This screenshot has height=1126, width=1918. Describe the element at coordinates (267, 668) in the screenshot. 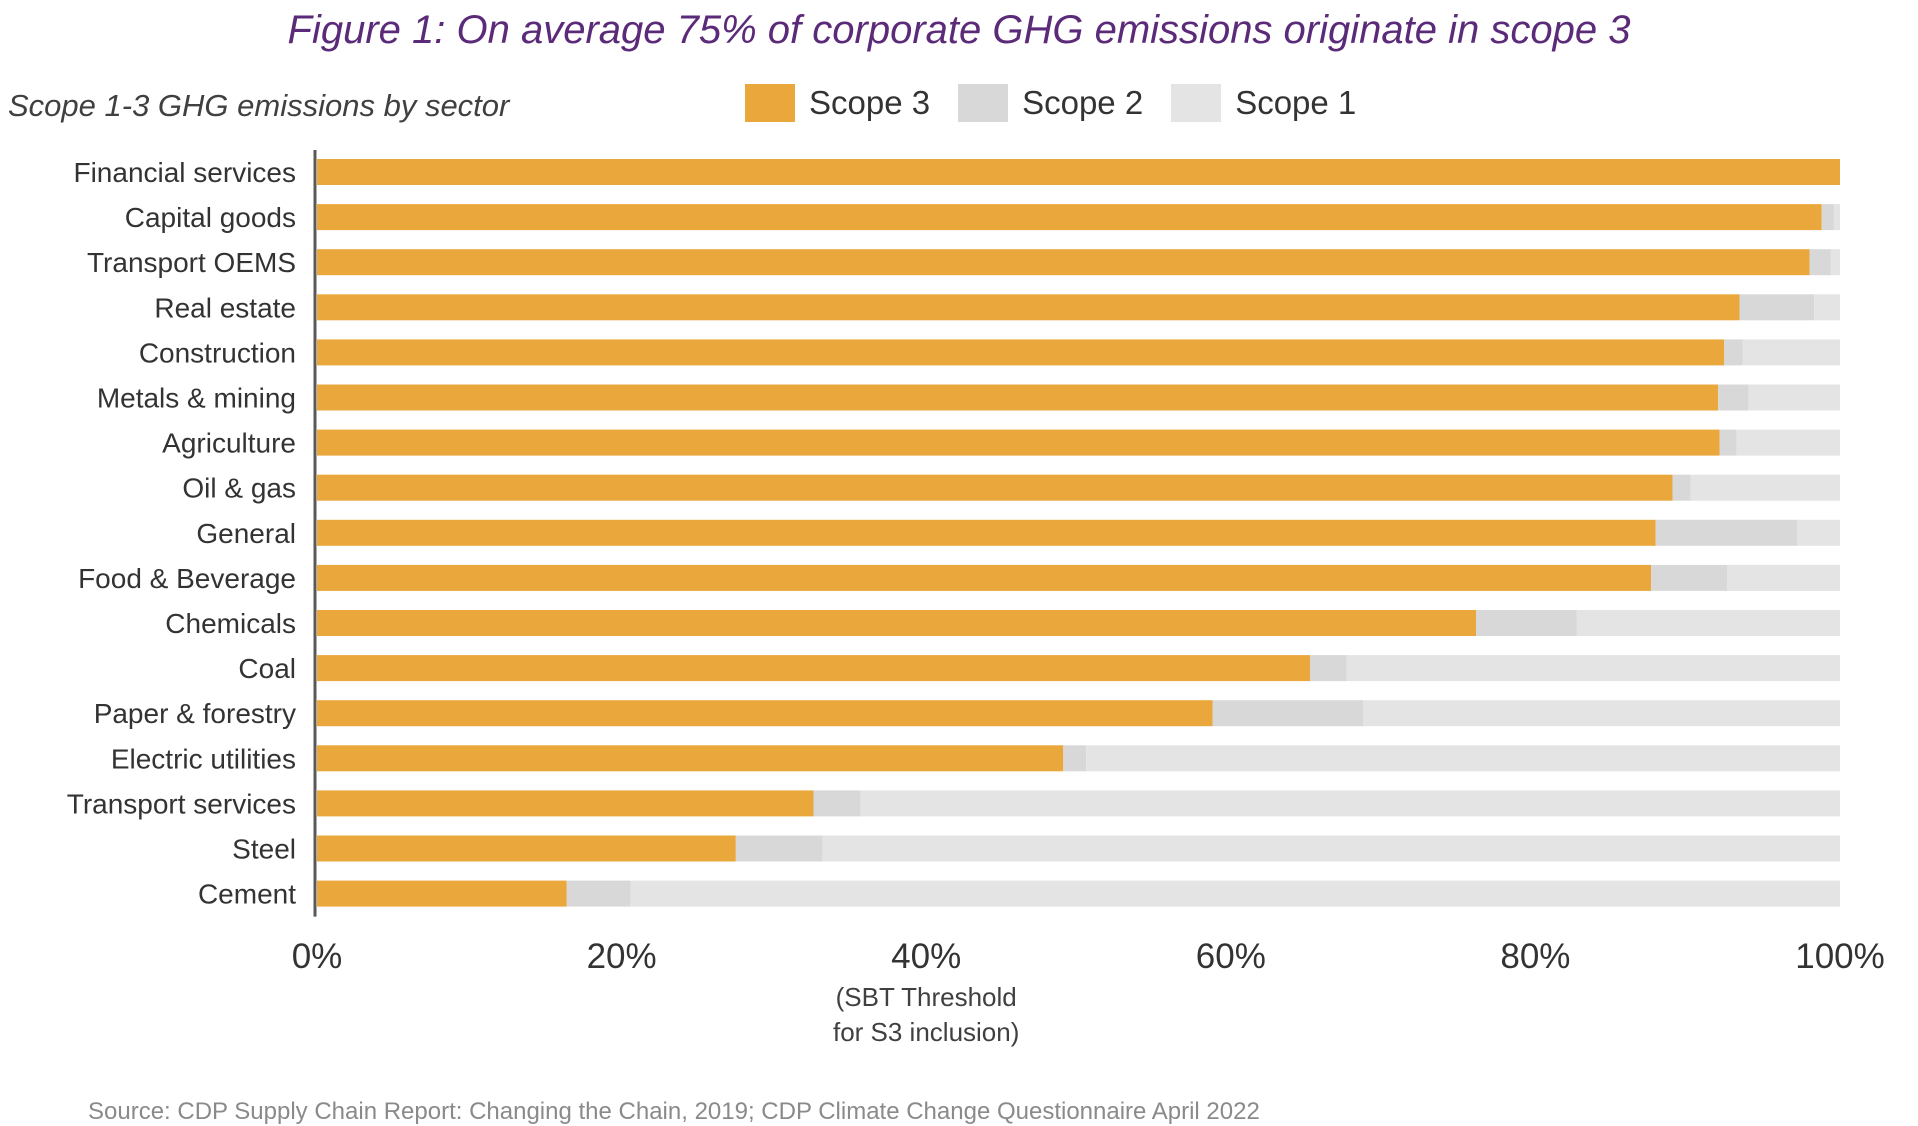

I see `category-label: Coal` at that location.